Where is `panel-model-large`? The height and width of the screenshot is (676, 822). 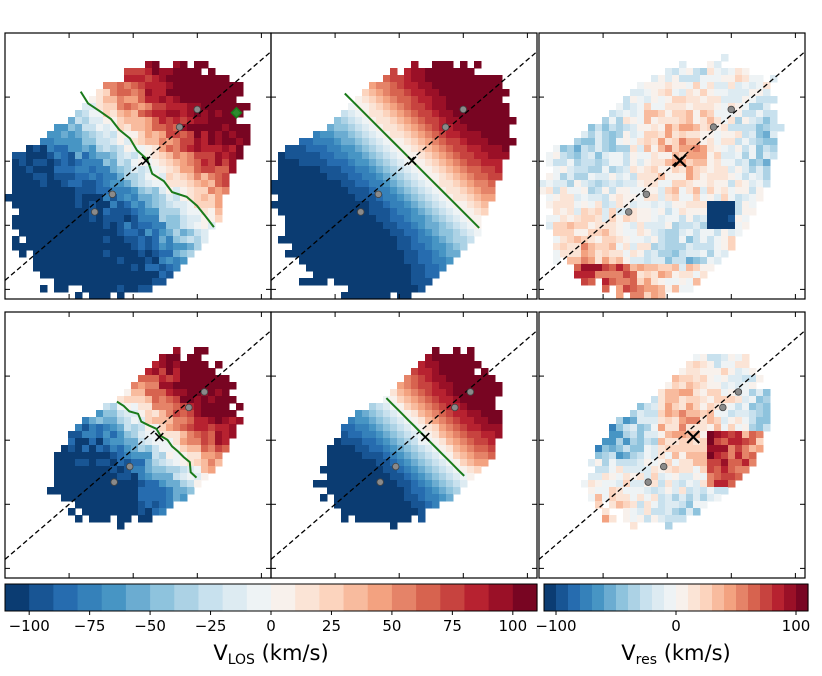
panel-model-large is located at coordinates (404, 166).